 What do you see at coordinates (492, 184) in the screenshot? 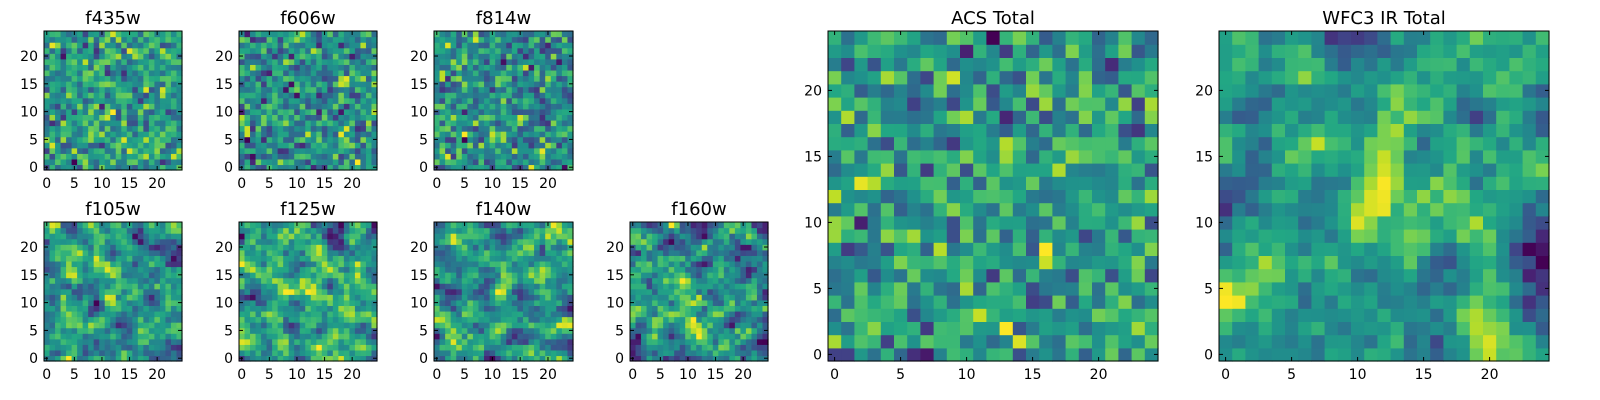
I see `x-tick-label: 10` at bounding box center [492, 184].